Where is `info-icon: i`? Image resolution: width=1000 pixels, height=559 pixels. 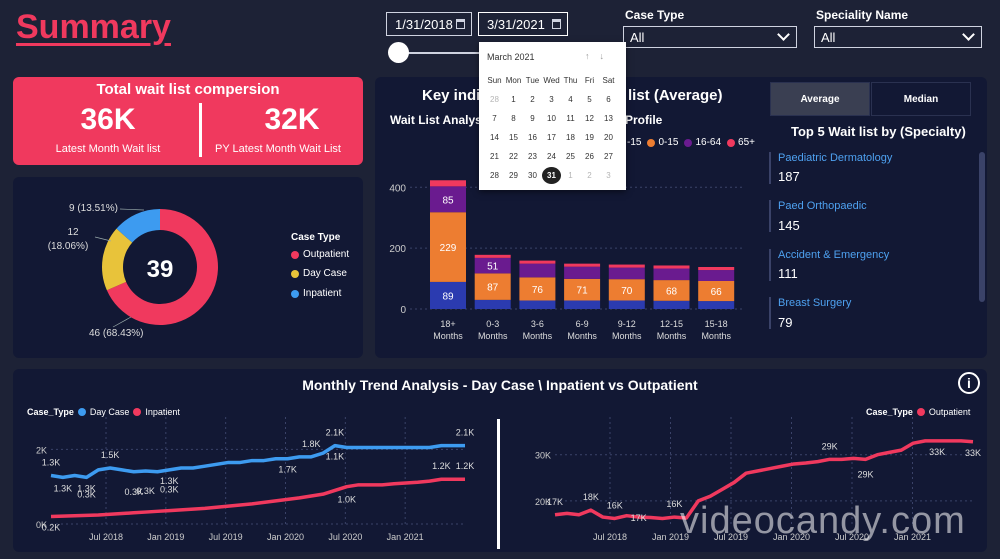
info-icon: i is located at coordinates (969, 383).